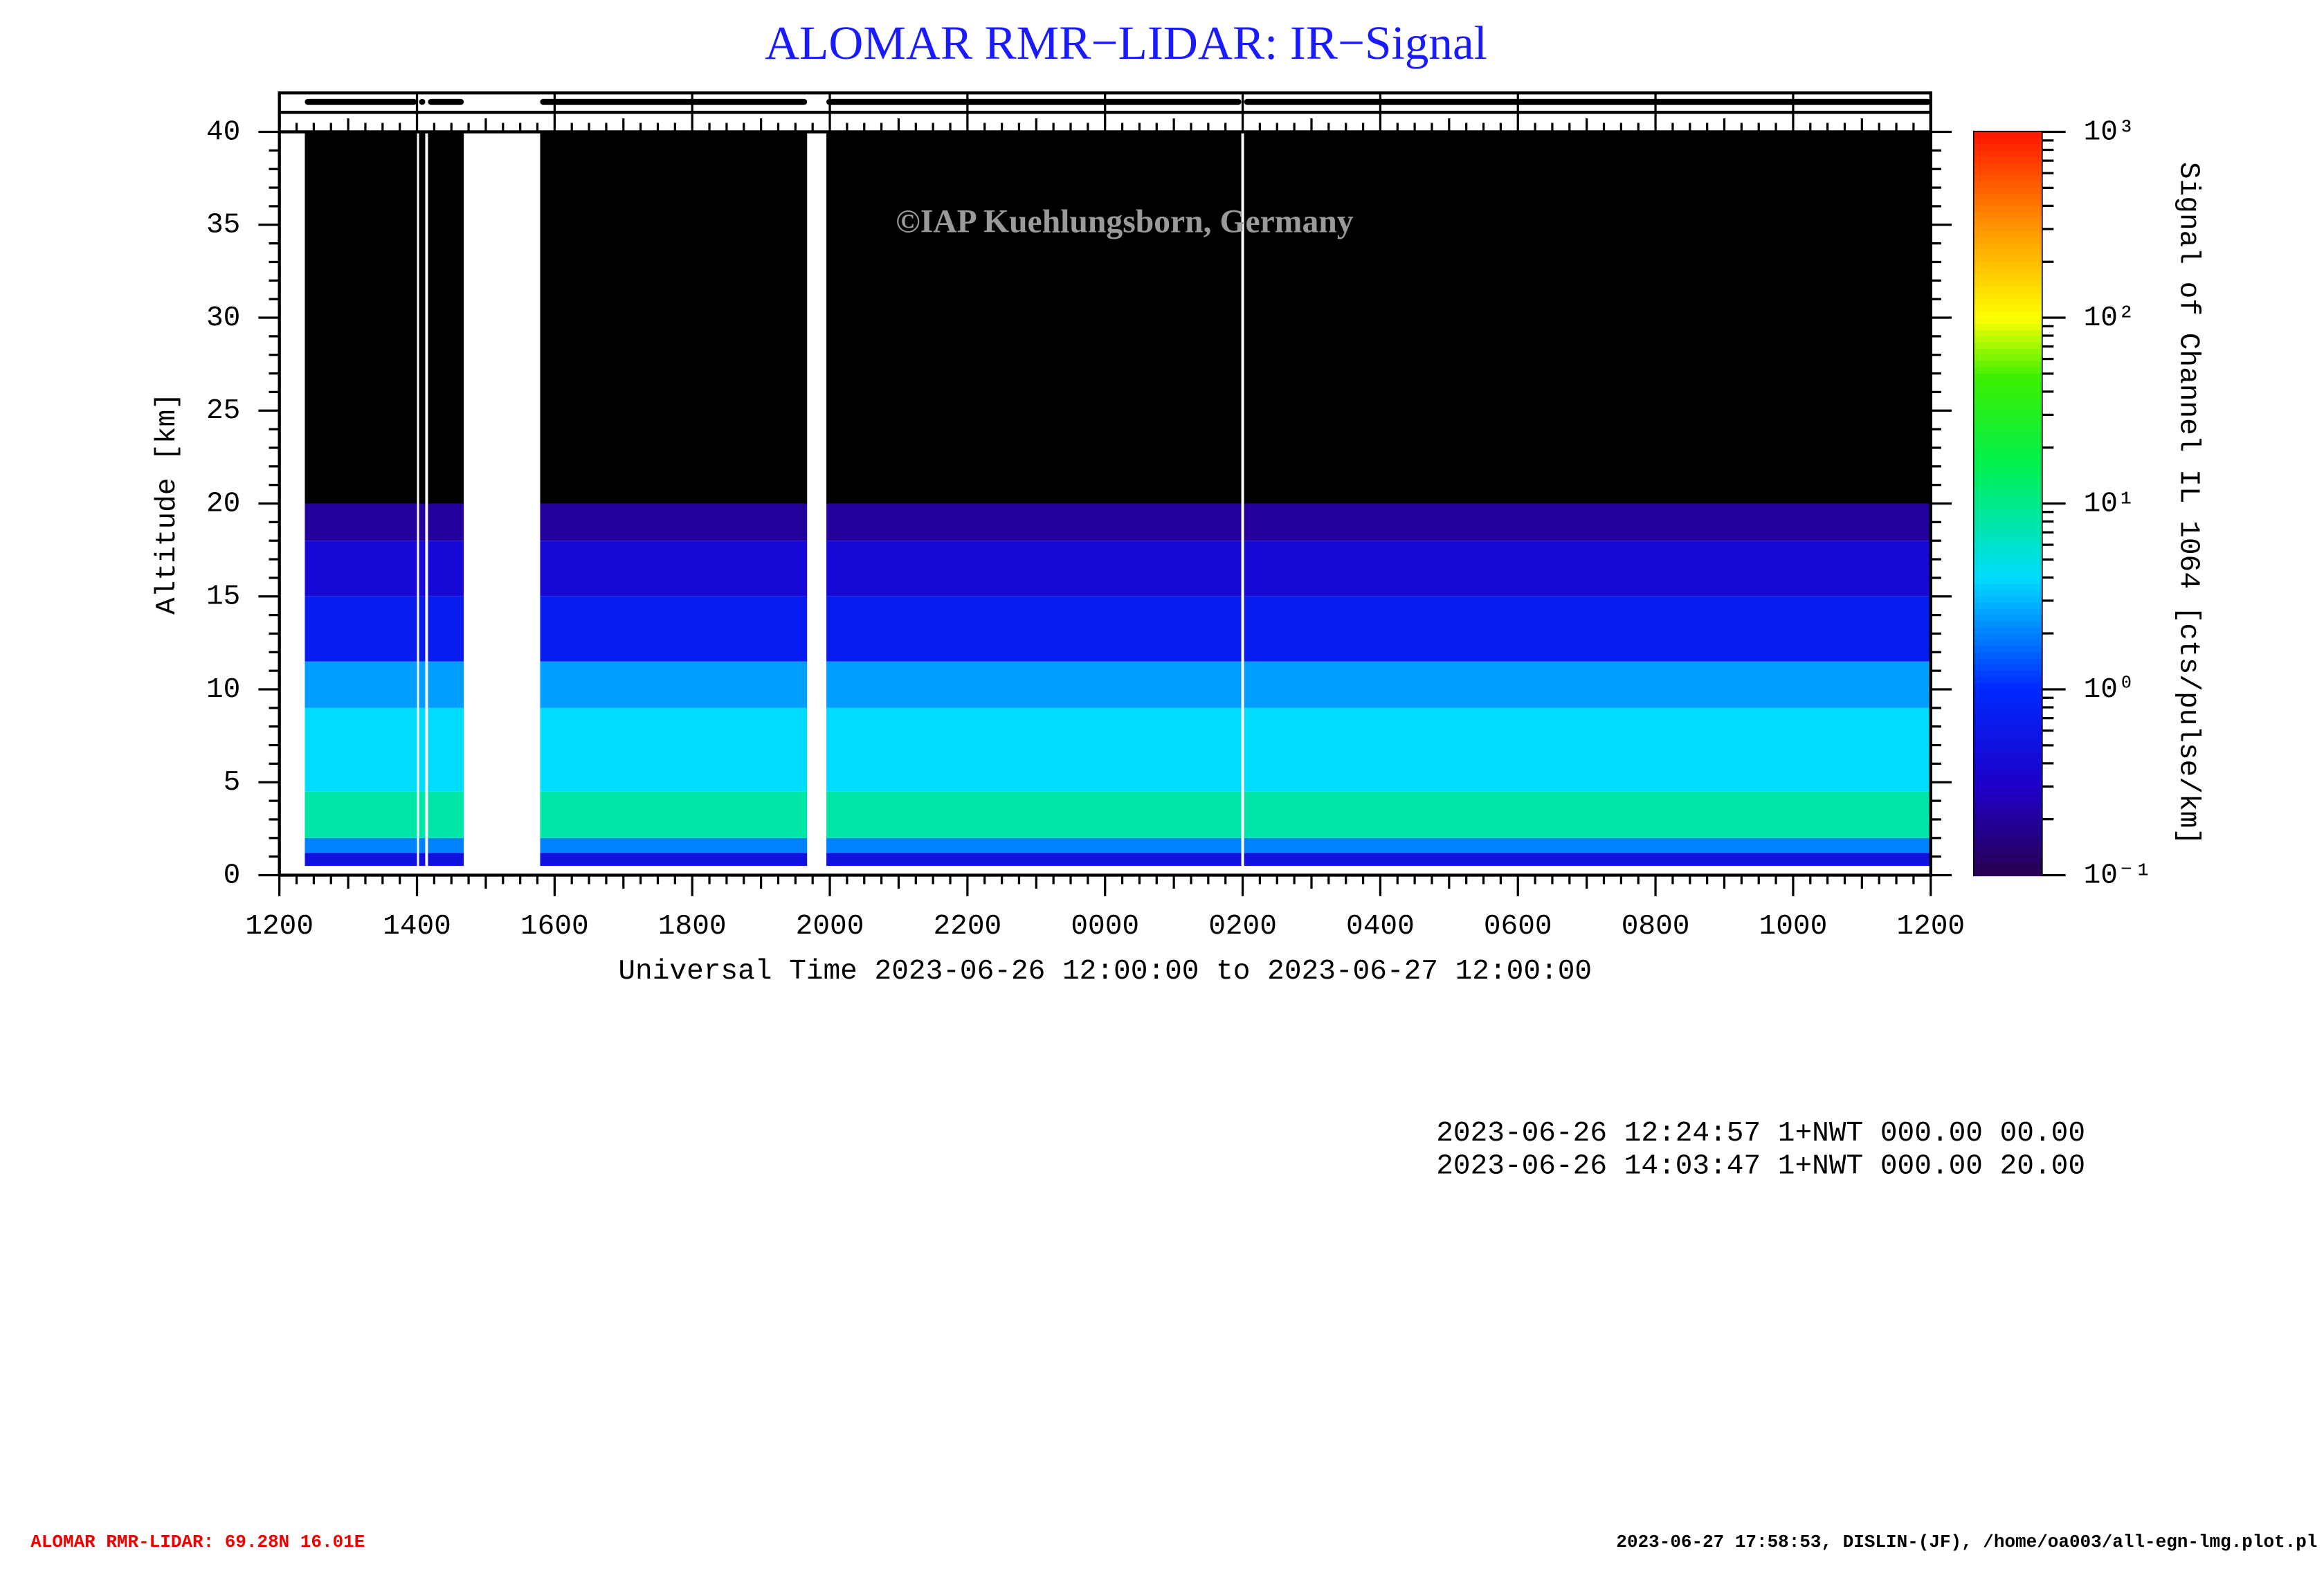 This screenshot has height=1569, width=2324. What do you see at coordinates (223, 690) in the screenshot?
I see `y-tick-label: 10` at bounding box center [223, 690].